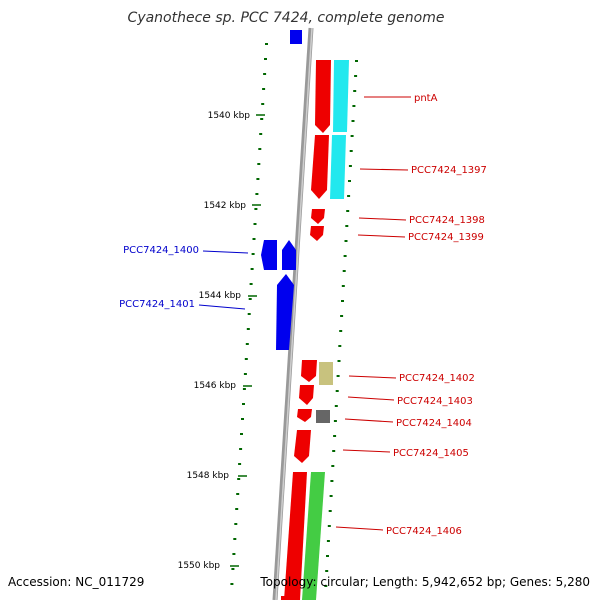 This screenshot has width=600, height=600. Describe the element at coordinates (431, 453) in the screenshot. I see `gene-label: PCC7424_1405` at that location.